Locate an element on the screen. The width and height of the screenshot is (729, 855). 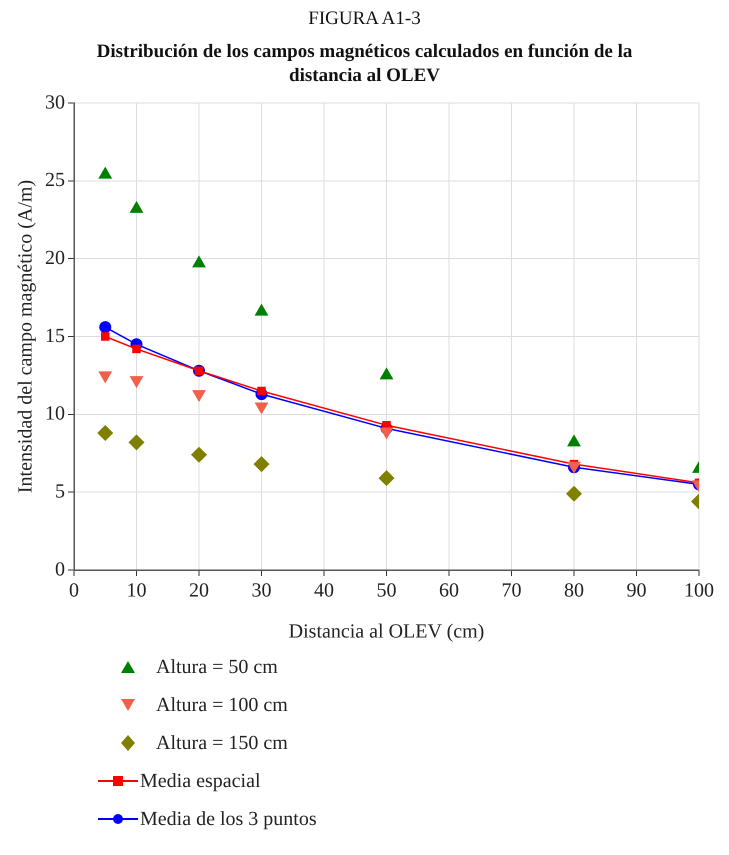
x-tick-label: 100 is located at coordinates (699, 590).